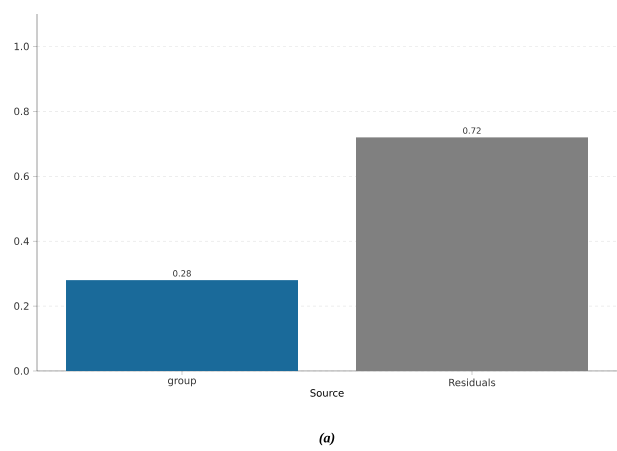  Describe the element at coordinates (327, 439) in the screenshot. I see `text: (a)` at that location.